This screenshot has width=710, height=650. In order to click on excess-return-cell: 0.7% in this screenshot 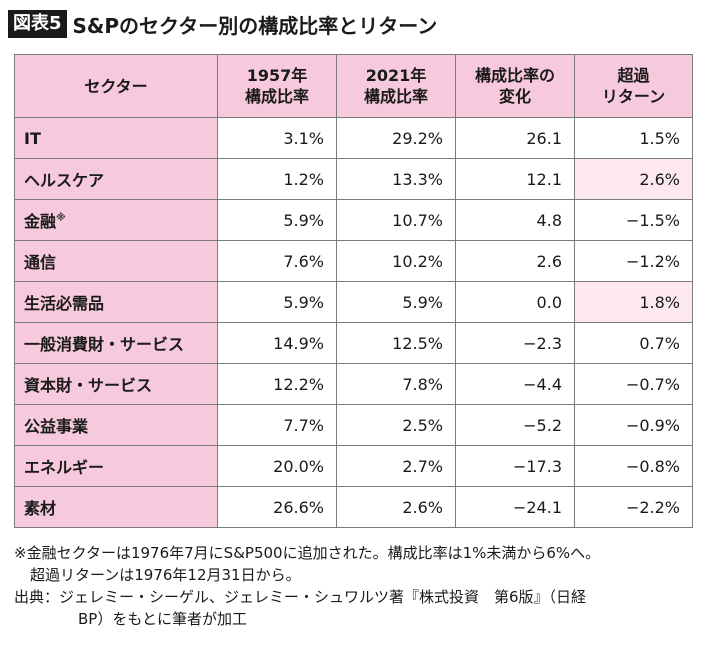, I will do `click(633, 343)`.